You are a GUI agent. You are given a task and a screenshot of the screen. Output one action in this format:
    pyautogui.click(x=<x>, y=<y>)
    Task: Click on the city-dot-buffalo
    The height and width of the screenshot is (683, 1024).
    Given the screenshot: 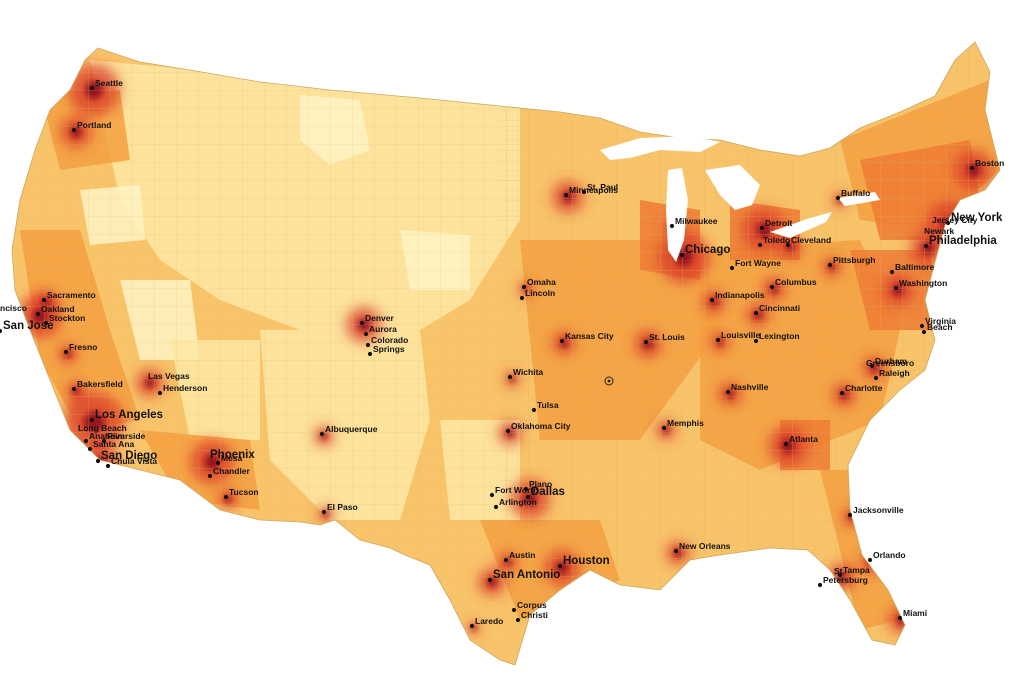 What is the action you would take?
    pyautogui.click(x=838, y=198)
    